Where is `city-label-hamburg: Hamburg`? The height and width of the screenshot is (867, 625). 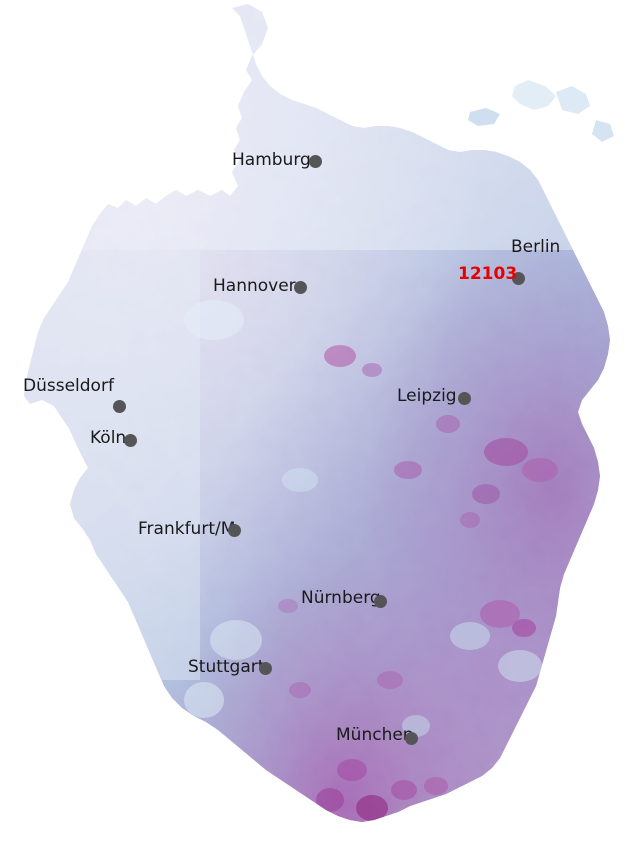
city-label-hamburg: Hamburg is located at coordinates (271, 160).